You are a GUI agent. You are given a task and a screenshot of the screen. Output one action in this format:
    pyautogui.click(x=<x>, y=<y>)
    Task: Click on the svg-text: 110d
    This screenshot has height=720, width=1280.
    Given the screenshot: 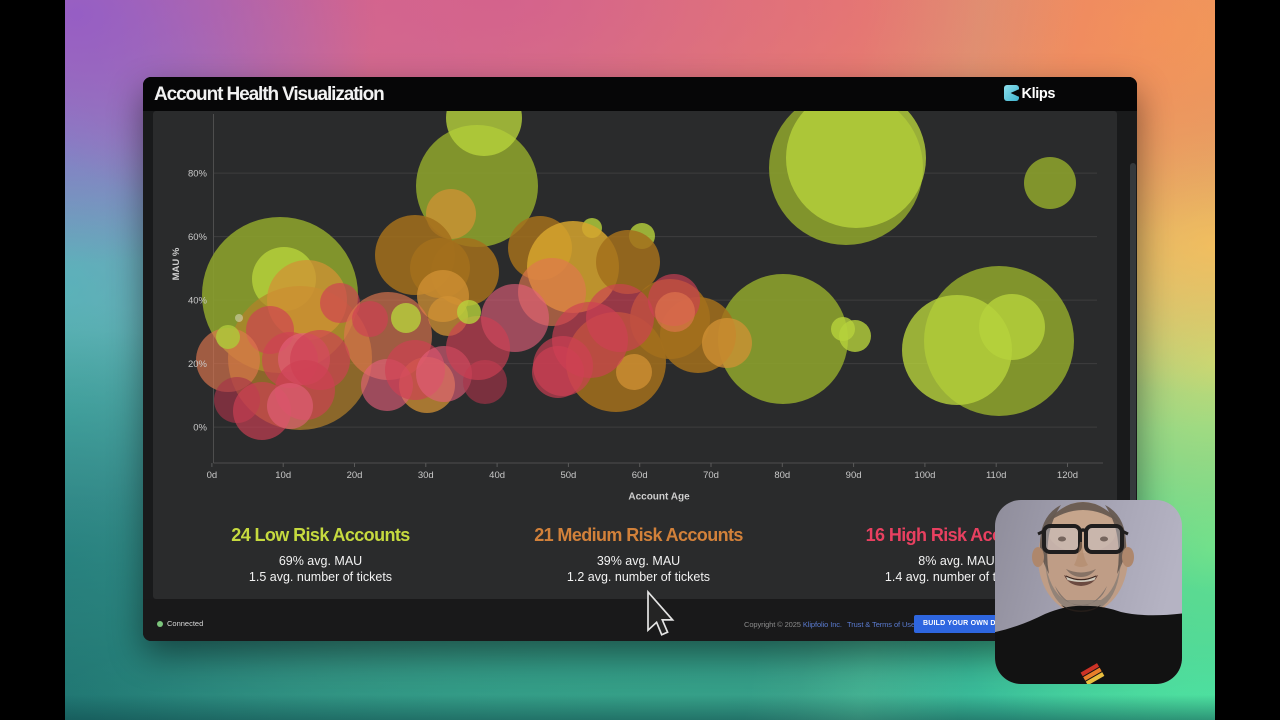 What is the action you would take?
    pyautogui.click(x=996, y=475)
    